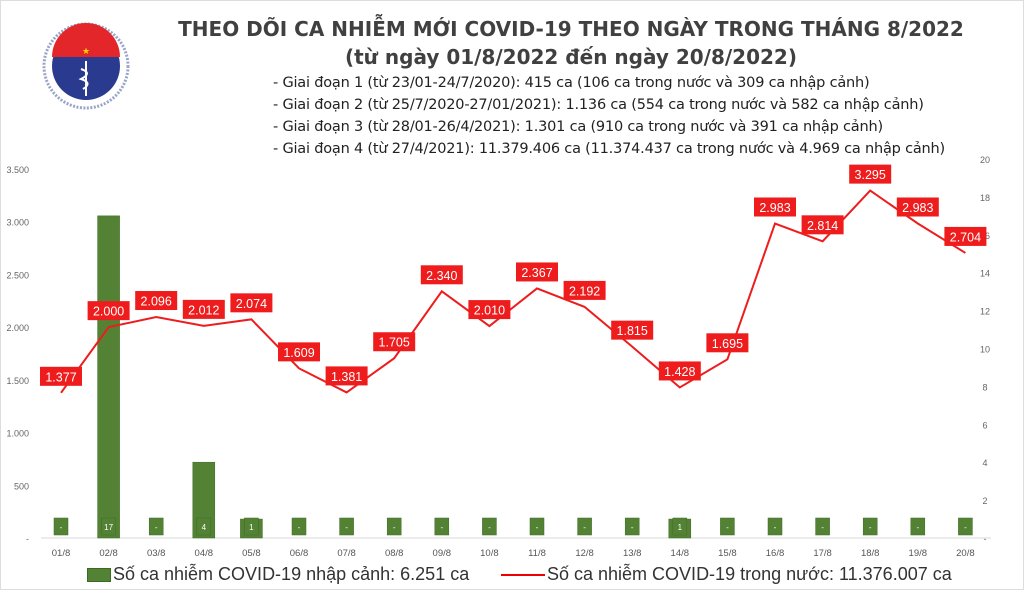 This screenshot has height=590, width=1024. Describe the element at coordinates (775, 553) in the screenshot. I see `x-axis-tick: 16/8` at that location.